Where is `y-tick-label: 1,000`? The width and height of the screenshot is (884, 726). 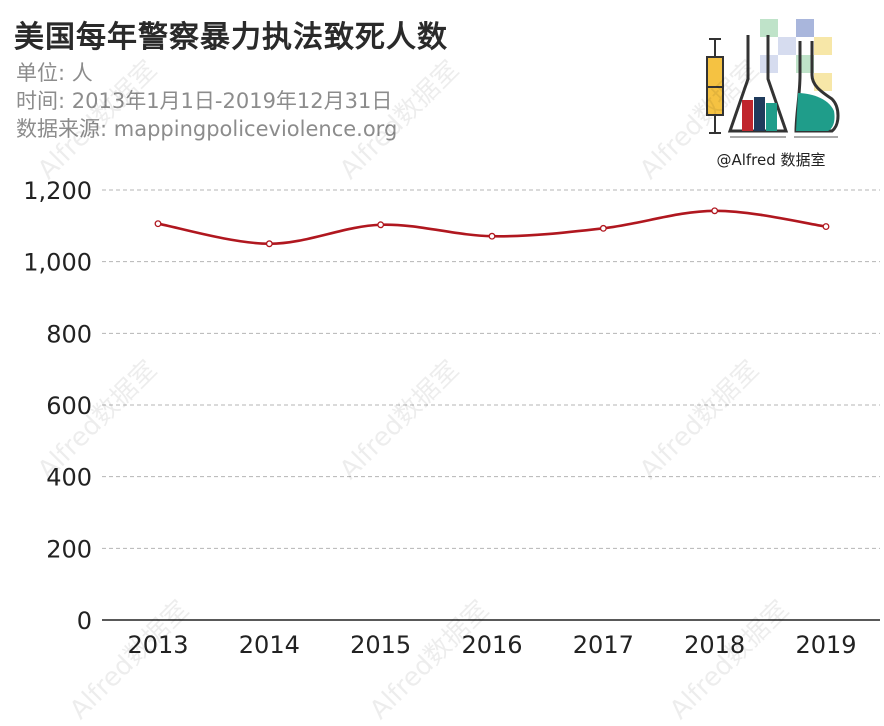
y-tick-label: 1,000 is located at coordinates (57, 263).